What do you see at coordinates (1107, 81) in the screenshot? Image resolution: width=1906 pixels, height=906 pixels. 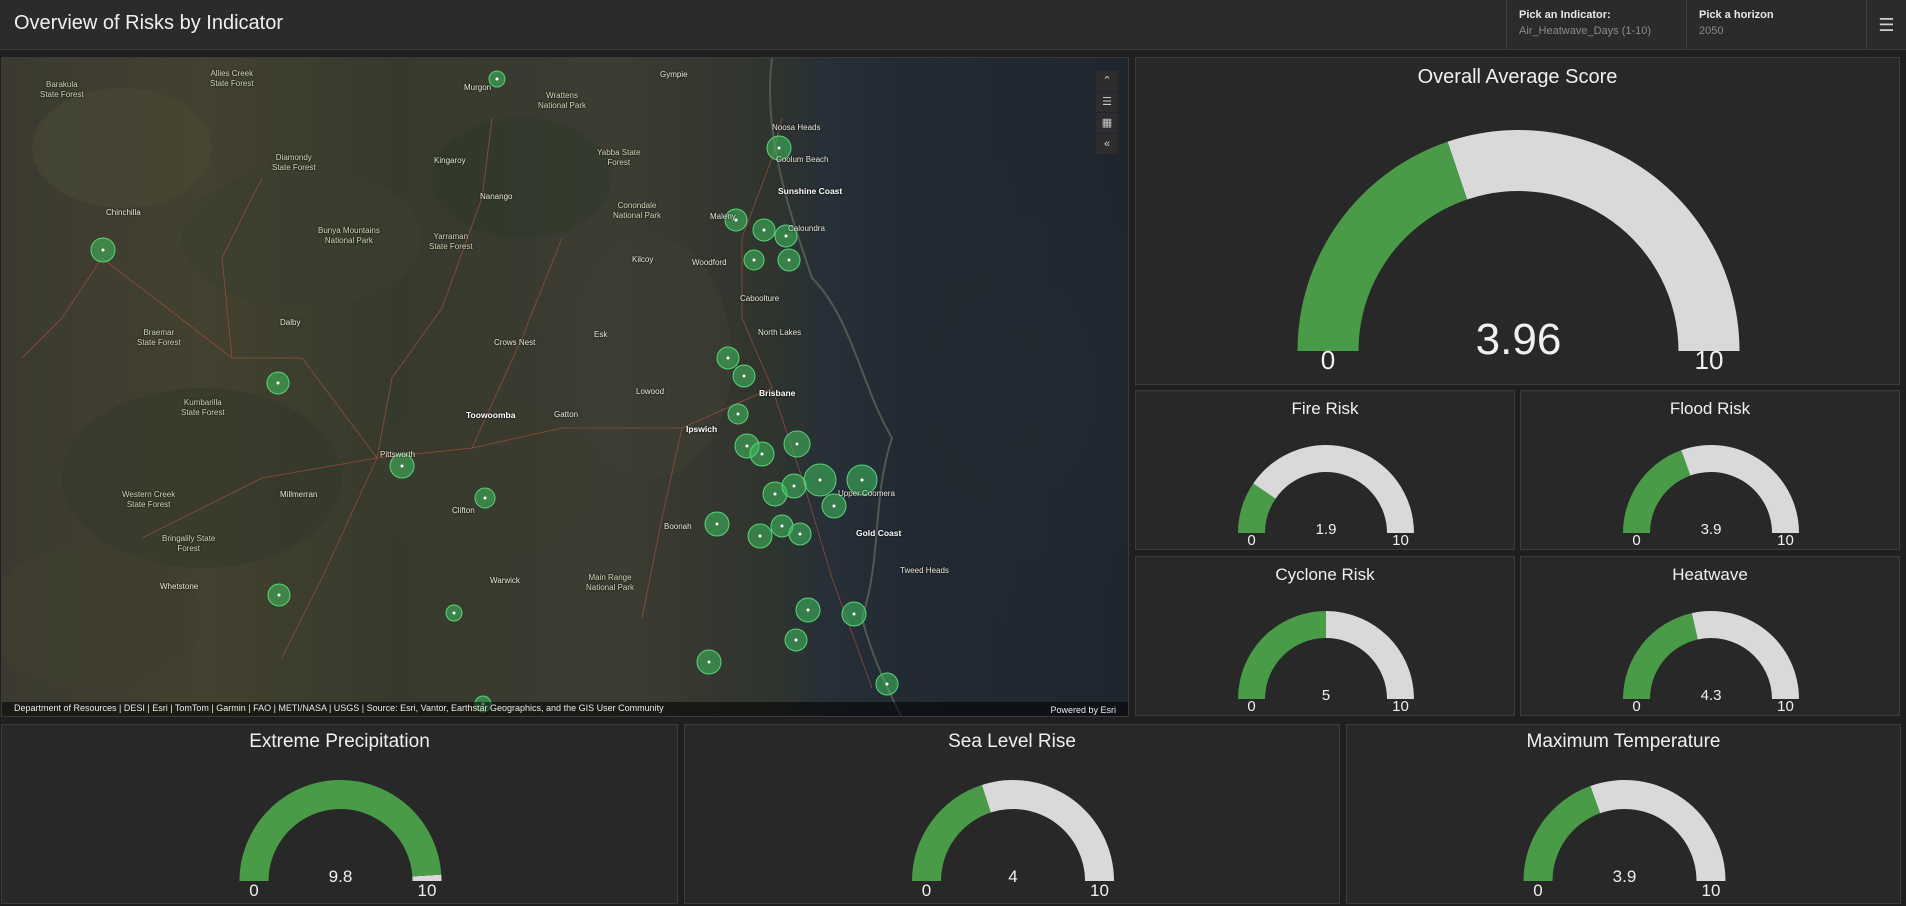 I see `collapse-up-icon: ⌃` at bounding box center [1107, 81].